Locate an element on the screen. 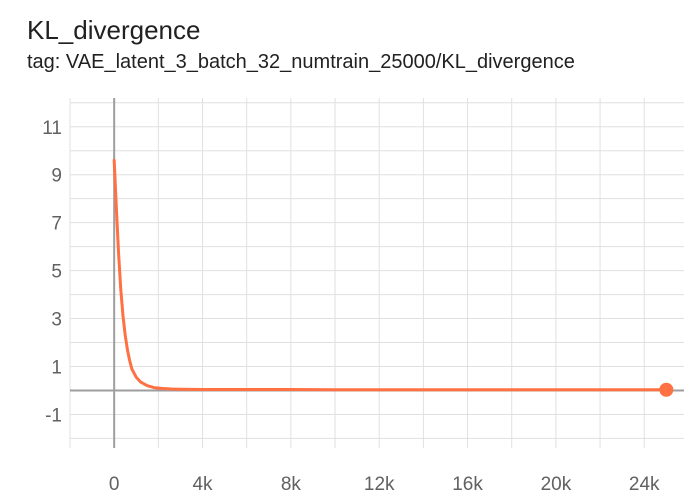  y-tick-label: 1 is located at coordinates (56, 367).